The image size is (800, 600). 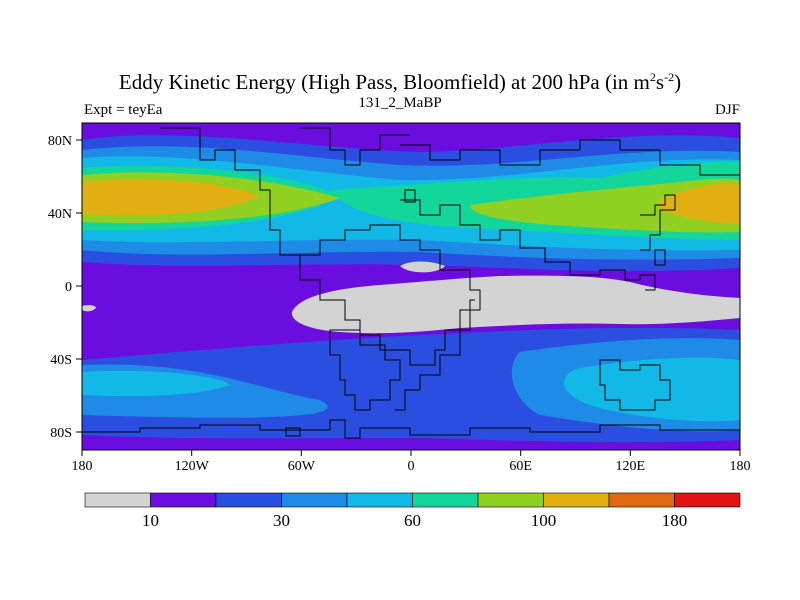 What do you see at coordinates (60, 214) in the screenshot?
I see `lat-label-40n: 40N` at bounding box center [60, 214].